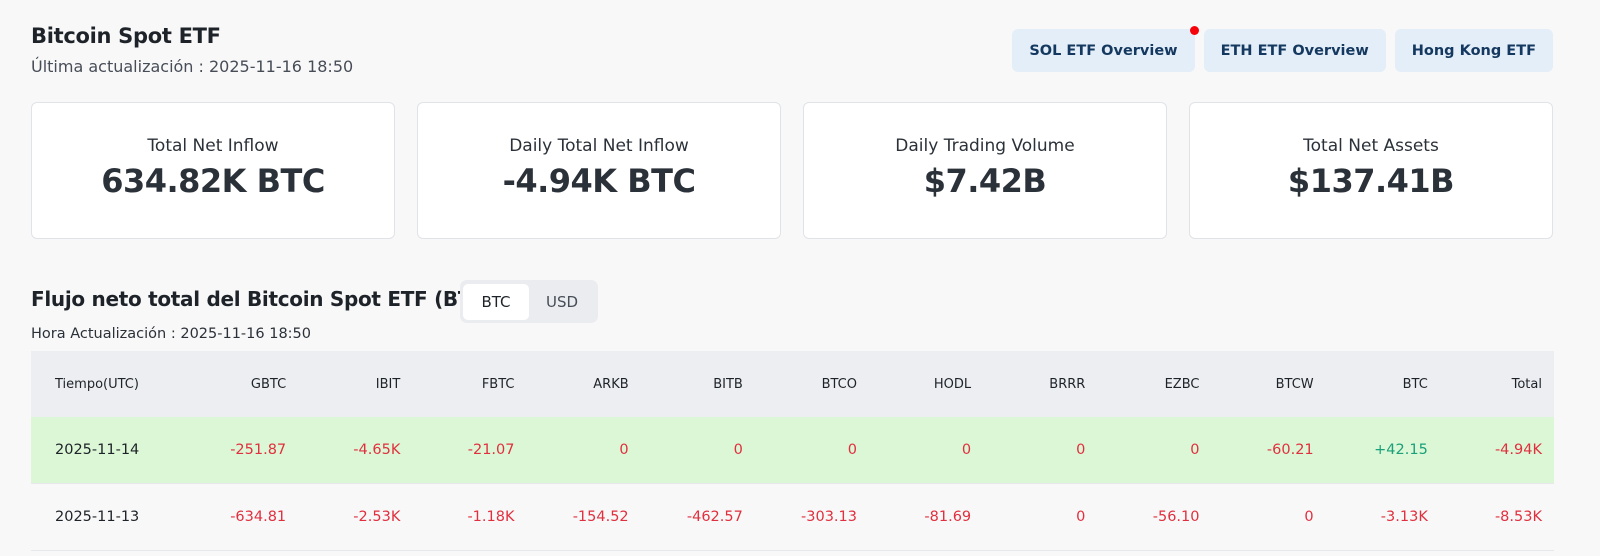  I want to click on sol-etf-overview-label: SOL ETF Overview, so click(1103, 50).